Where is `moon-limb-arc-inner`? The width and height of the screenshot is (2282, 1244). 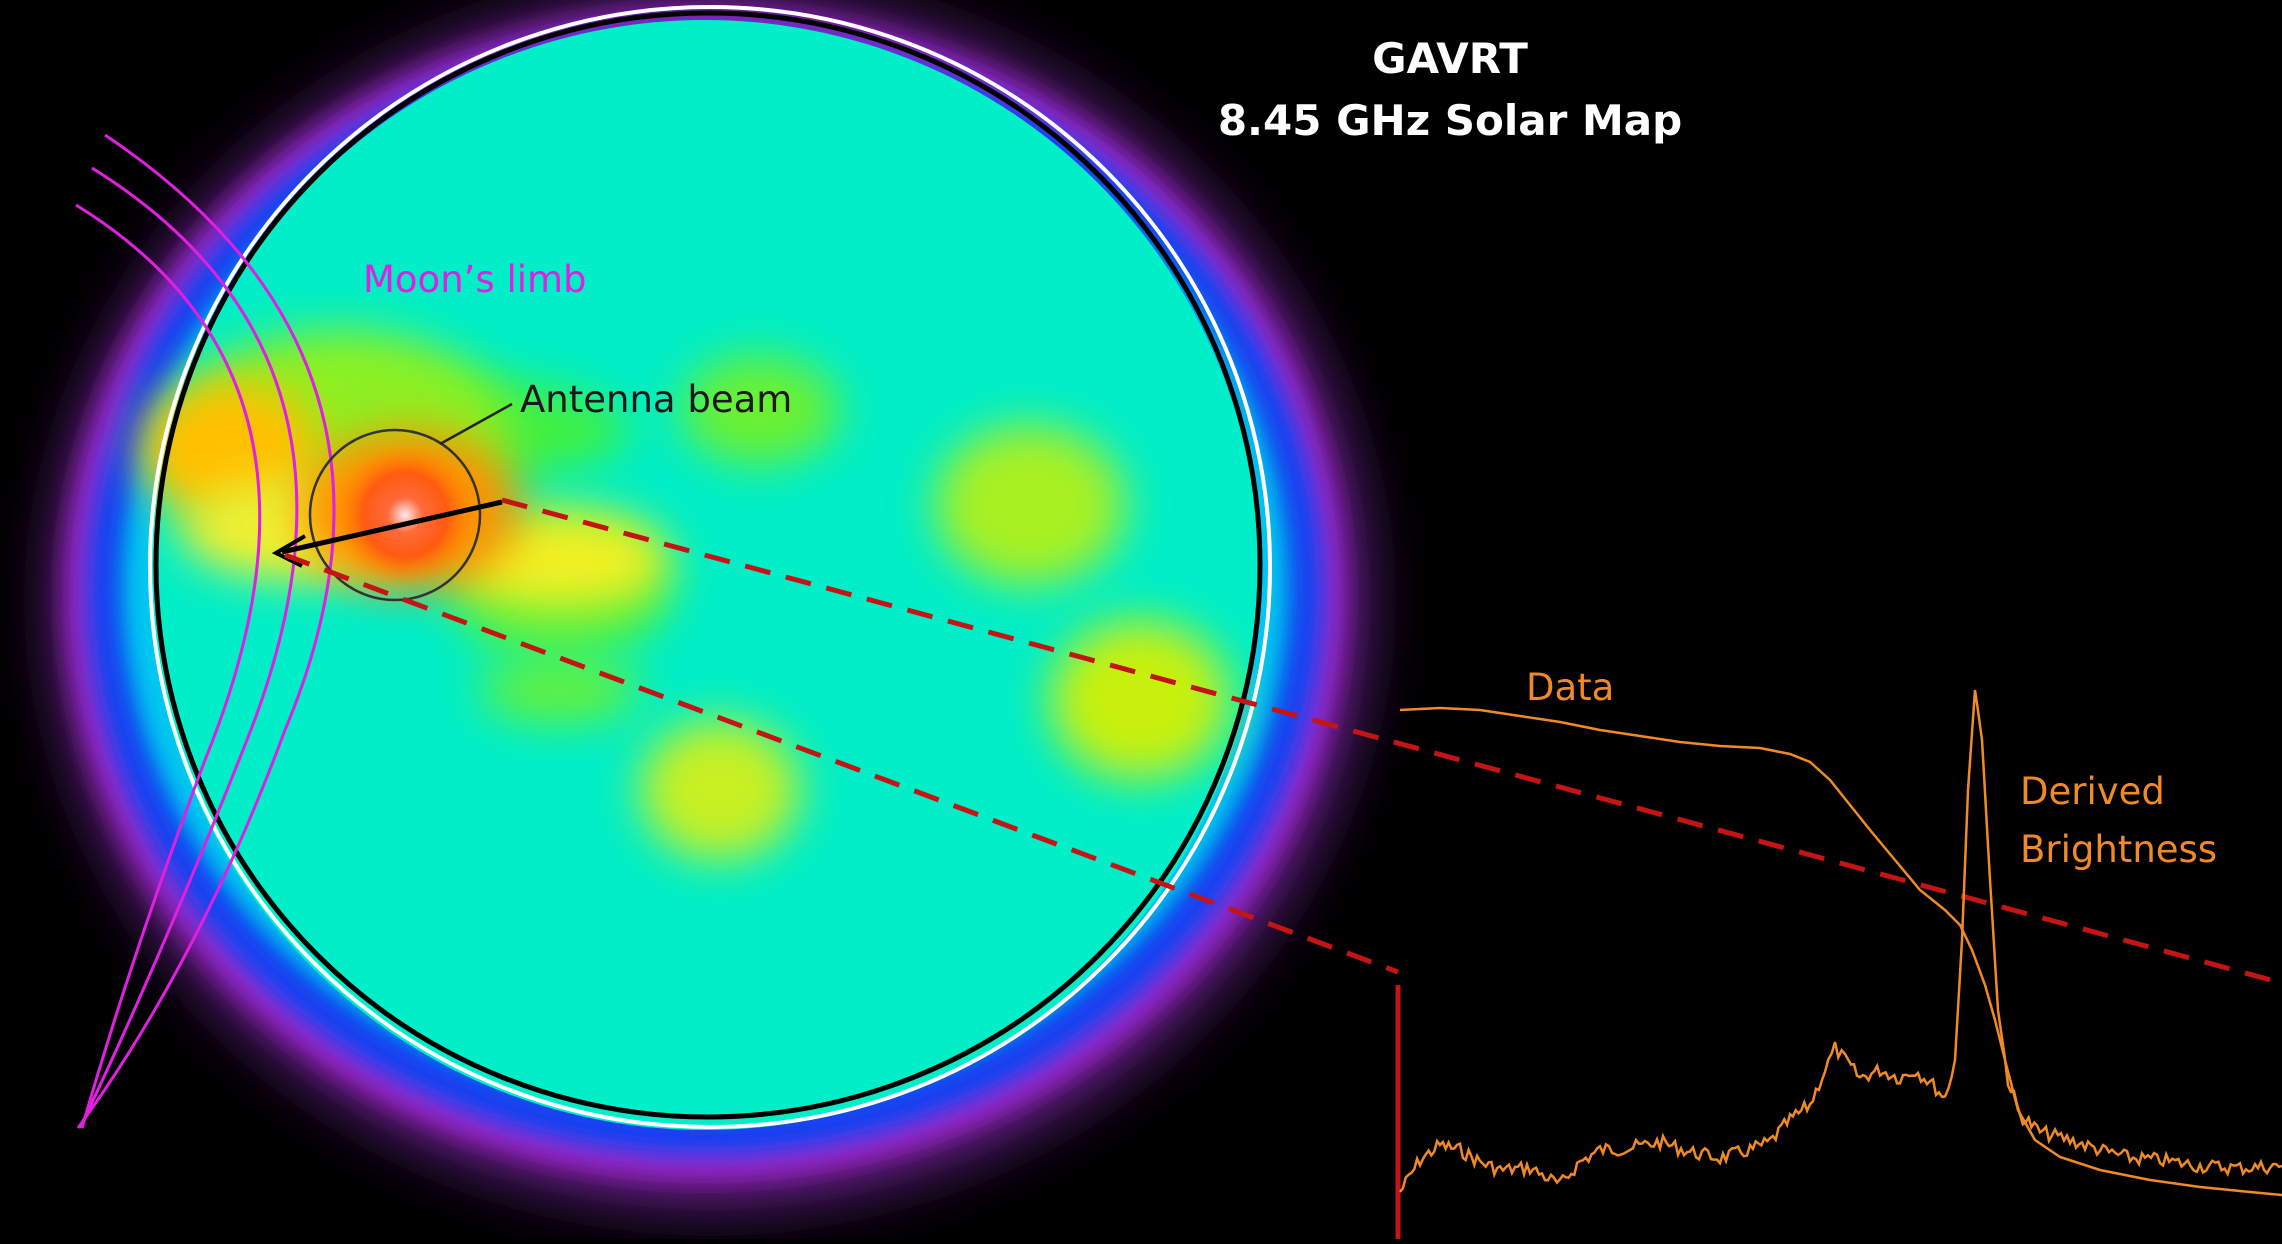
moon-limb-arc-inner is located at coordinates (168, 666).